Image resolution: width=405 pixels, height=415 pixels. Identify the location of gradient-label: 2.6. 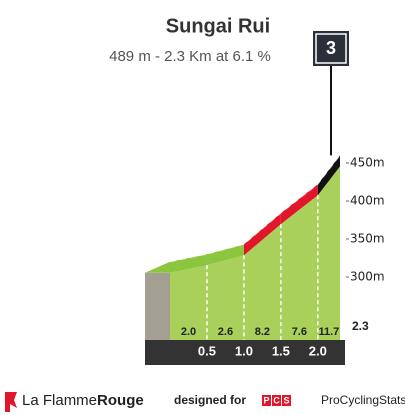
(225, 332).